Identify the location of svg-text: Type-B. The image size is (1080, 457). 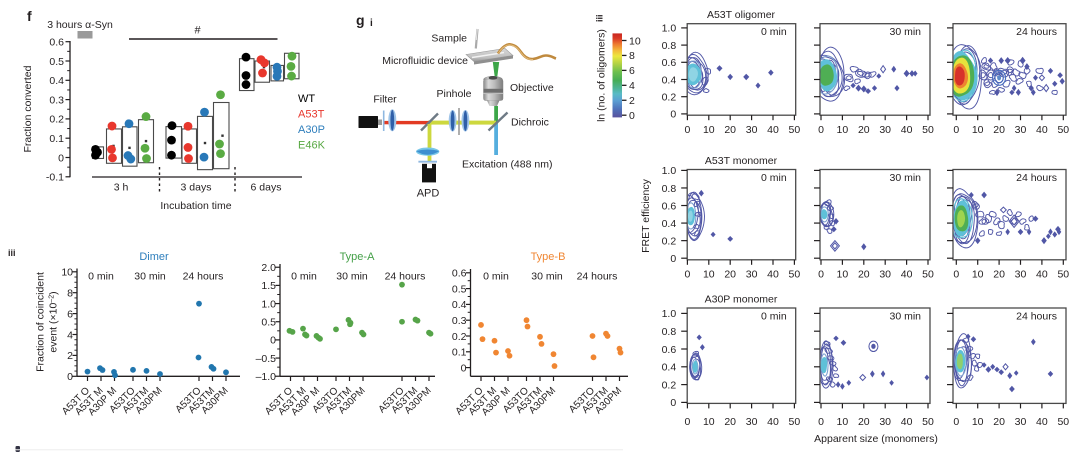
(548, 257).